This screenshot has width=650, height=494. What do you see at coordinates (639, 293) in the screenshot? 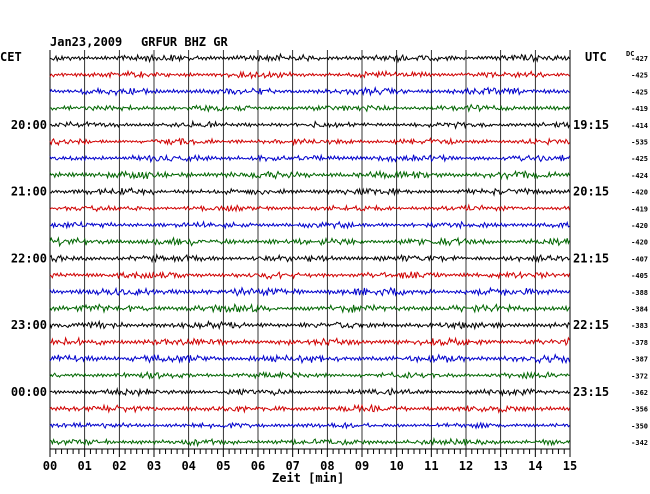
I see `dc-offset-label: -388` at bounding box center [639, 293].